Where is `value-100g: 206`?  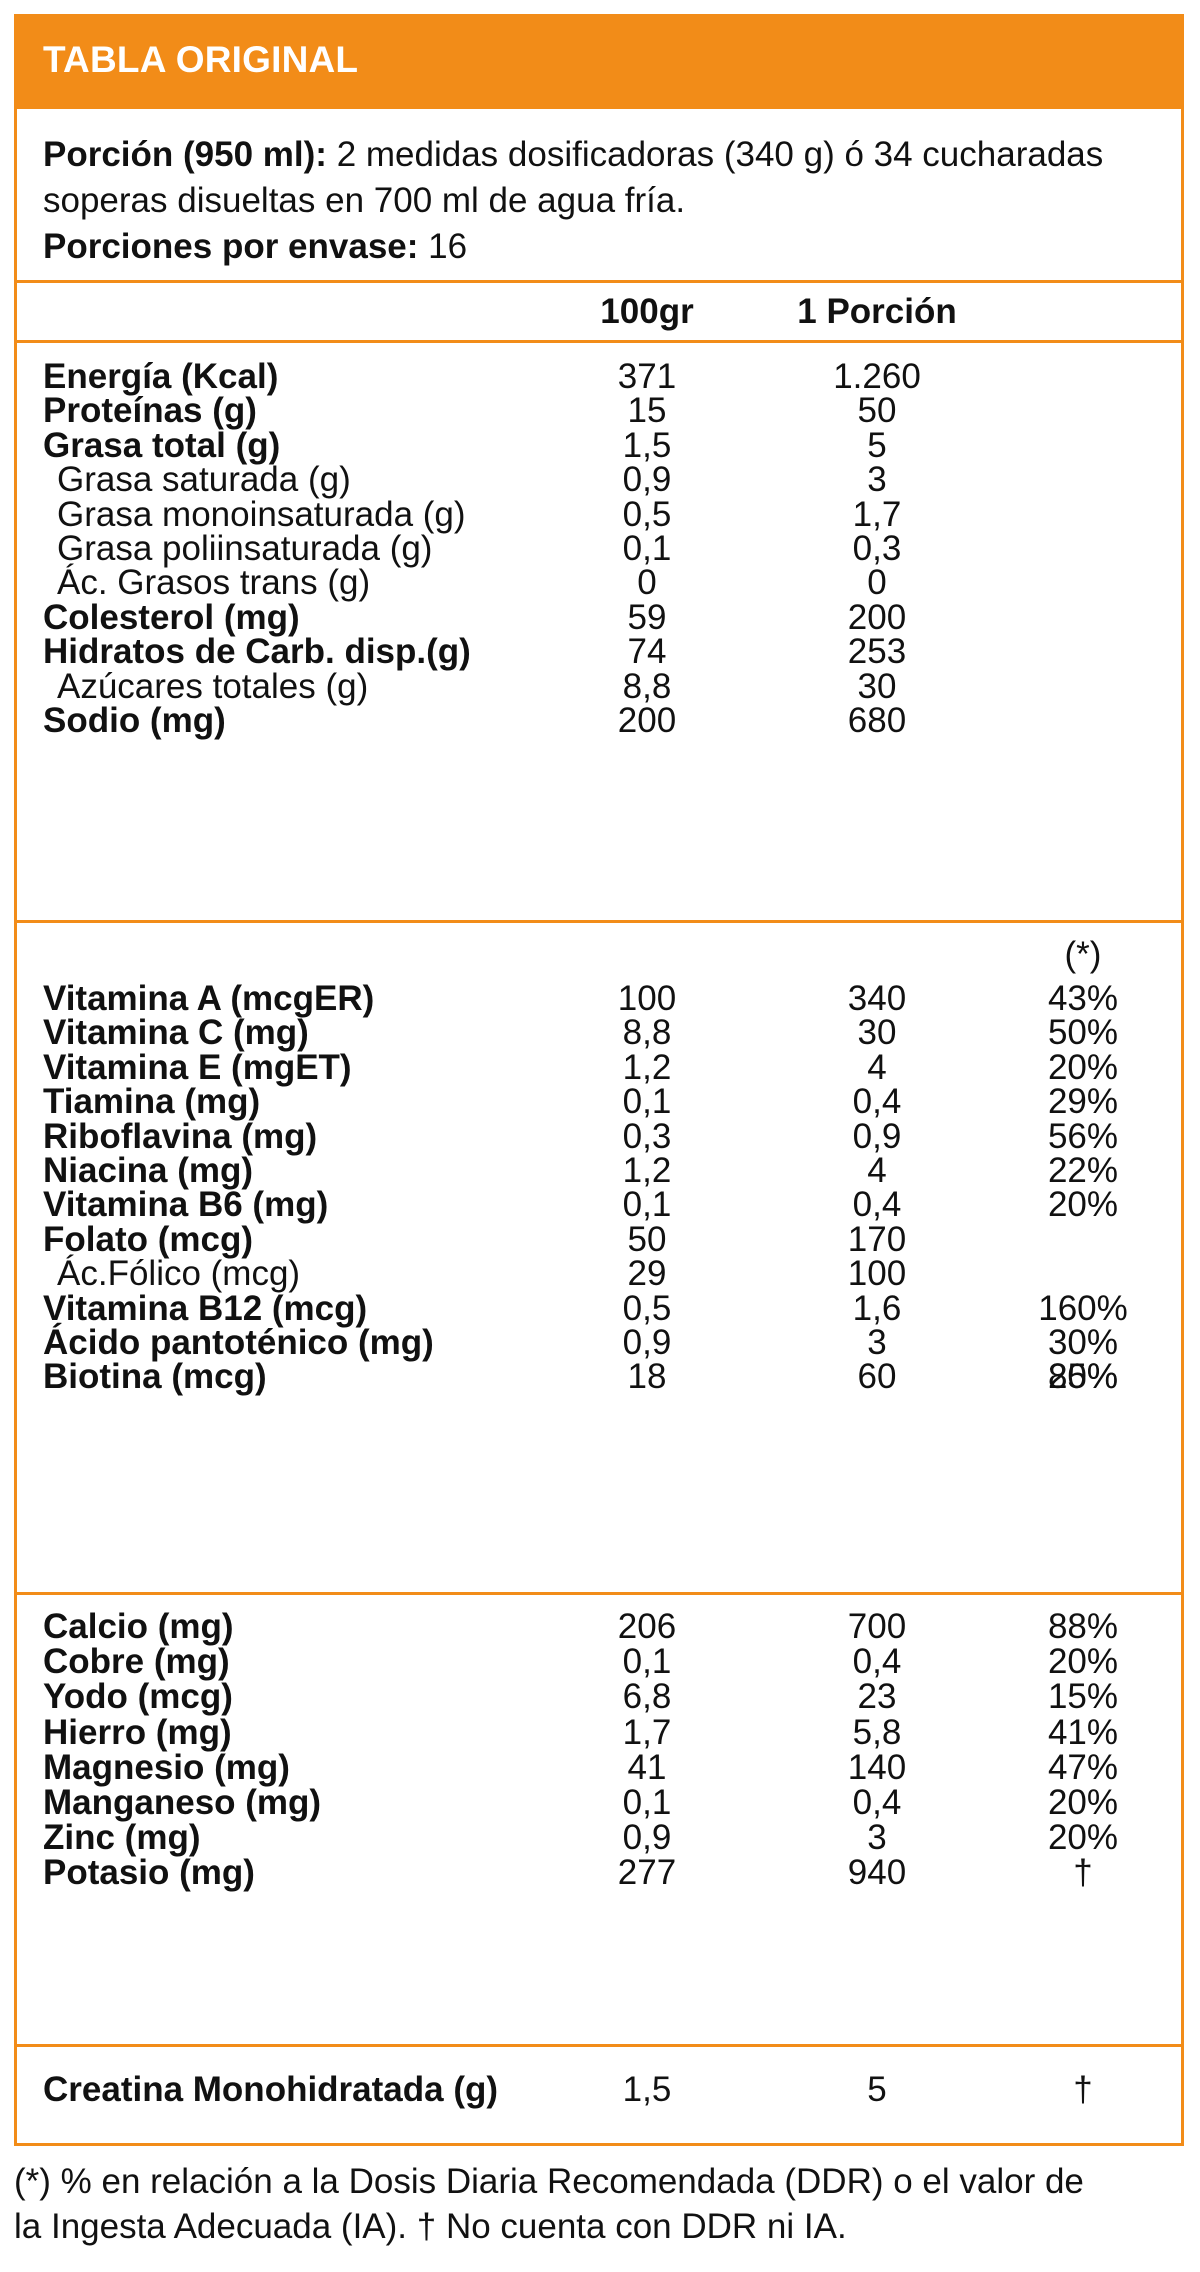
value-100g: 206 is located at coordinates (647, 1626).